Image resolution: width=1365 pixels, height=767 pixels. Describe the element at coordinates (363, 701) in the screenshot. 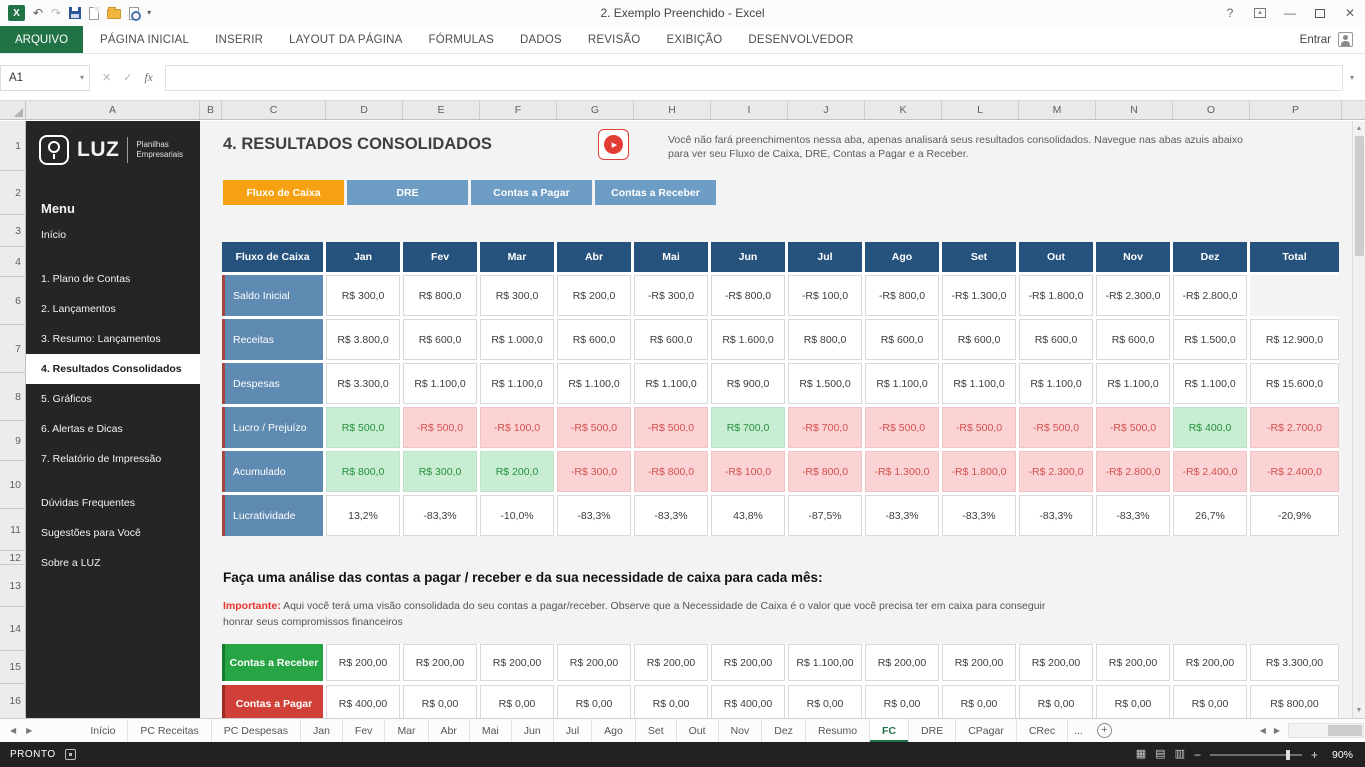

I see `cell-contas-a-pagar-jan: R$ 400,00` at that location.